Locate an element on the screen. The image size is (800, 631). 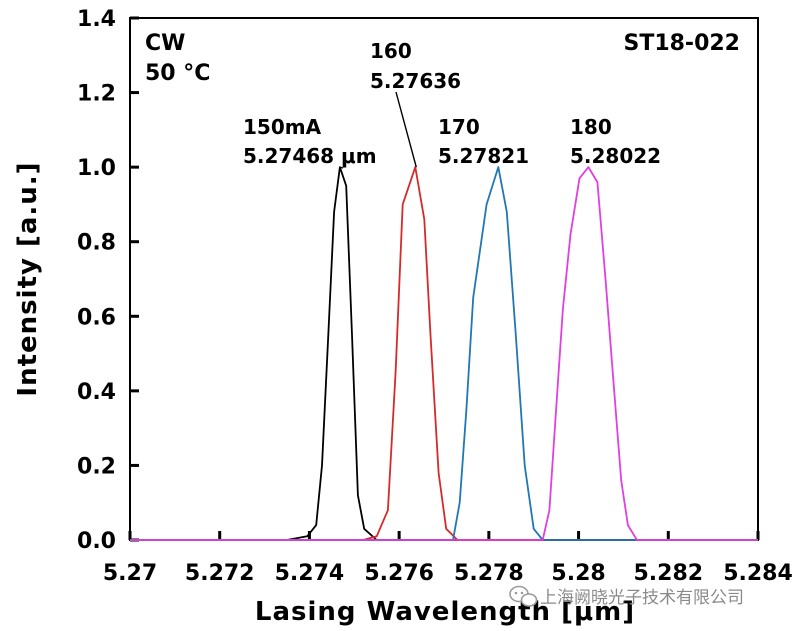
peak-label-wavelength: 5.27636 is located at coordinates (415, 81).